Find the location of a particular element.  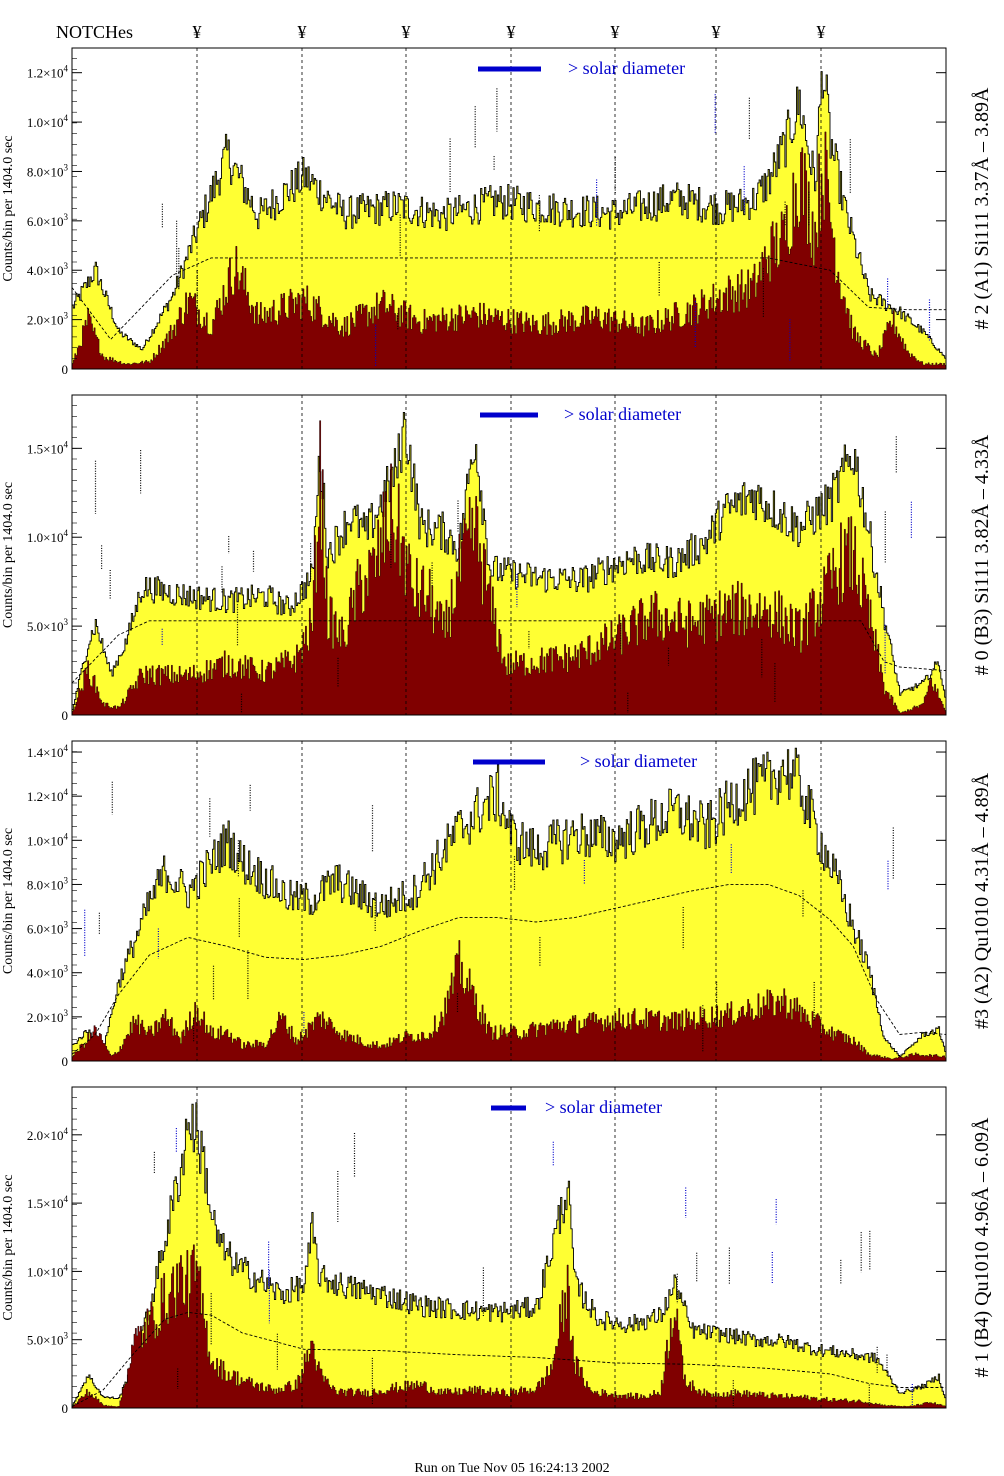

notch-symbol-4: ¥ is located at coordinates (511, 32).